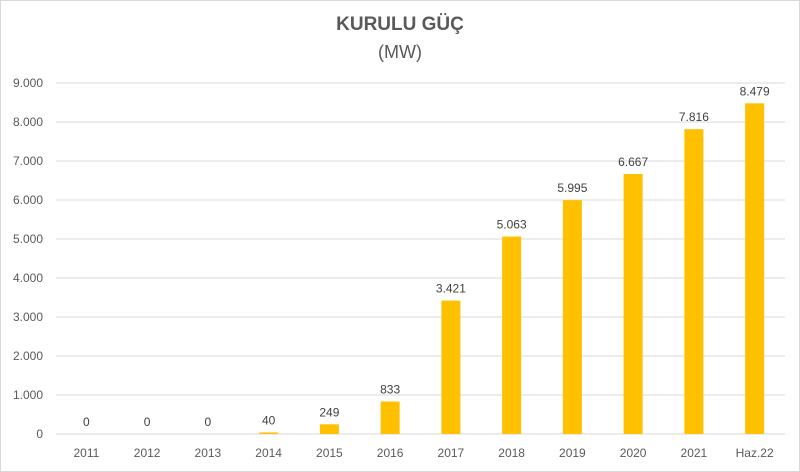 The height and width of the screenshot is (472, 800). Describe the element at coordinates (451, 289) in the screenshot. I see `data-label: 3.421` at that location.